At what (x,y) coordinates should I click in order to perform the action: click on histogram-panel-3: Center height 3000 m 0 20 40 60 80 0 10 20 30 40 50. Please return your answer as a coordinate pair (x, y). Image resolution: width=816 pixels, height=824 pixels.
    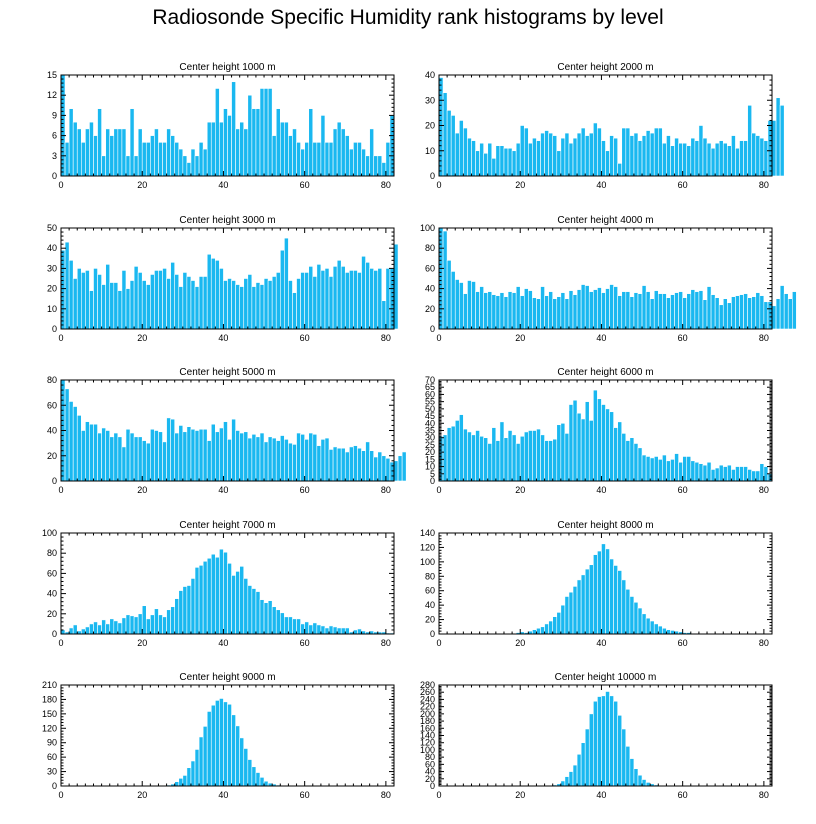
    Looking at the image, I should click on (223, 279).